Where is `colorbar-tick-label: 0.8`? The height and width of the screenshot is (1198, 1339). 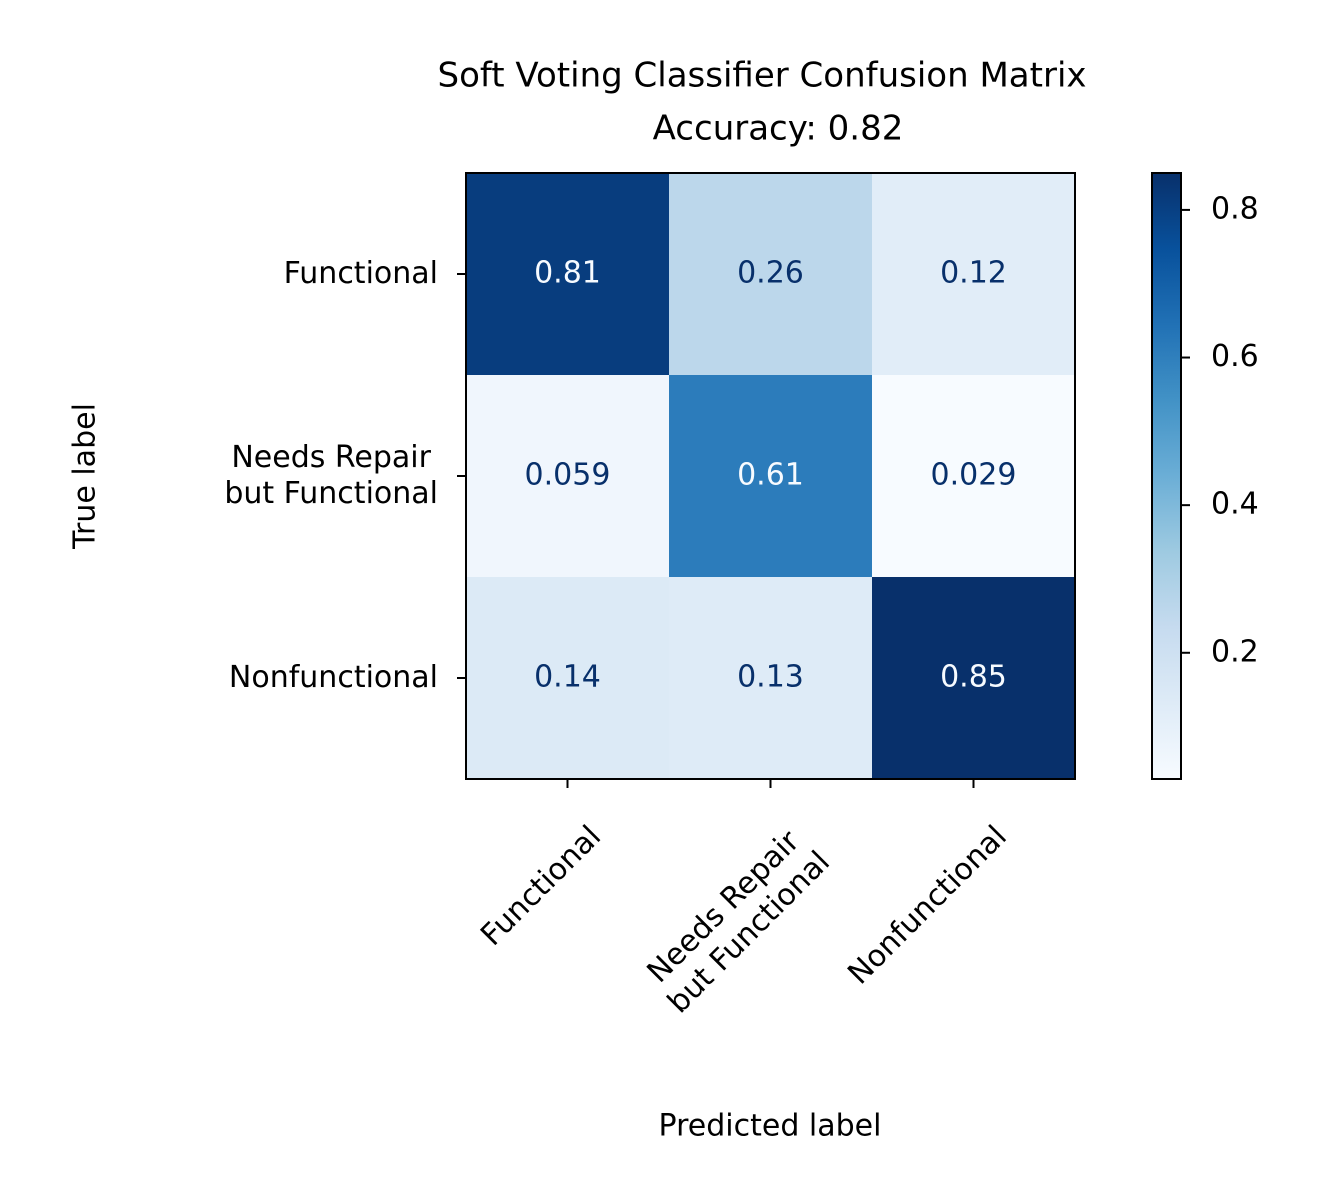 colorbar-tick-label: 0.8 is located at coordinates (1235, 208).